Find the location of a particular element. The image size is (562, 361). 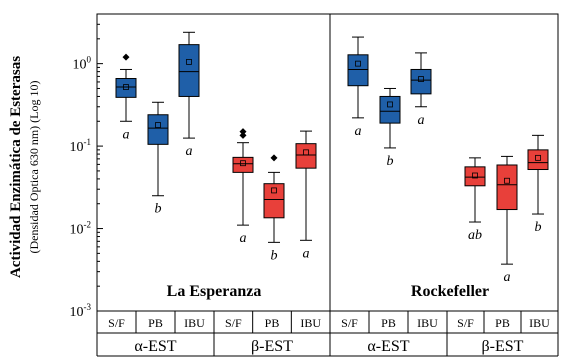

y-axis-sublabel: (Densidad Optica 630 nm) (Log 10) is located at coordinates (34, 167).